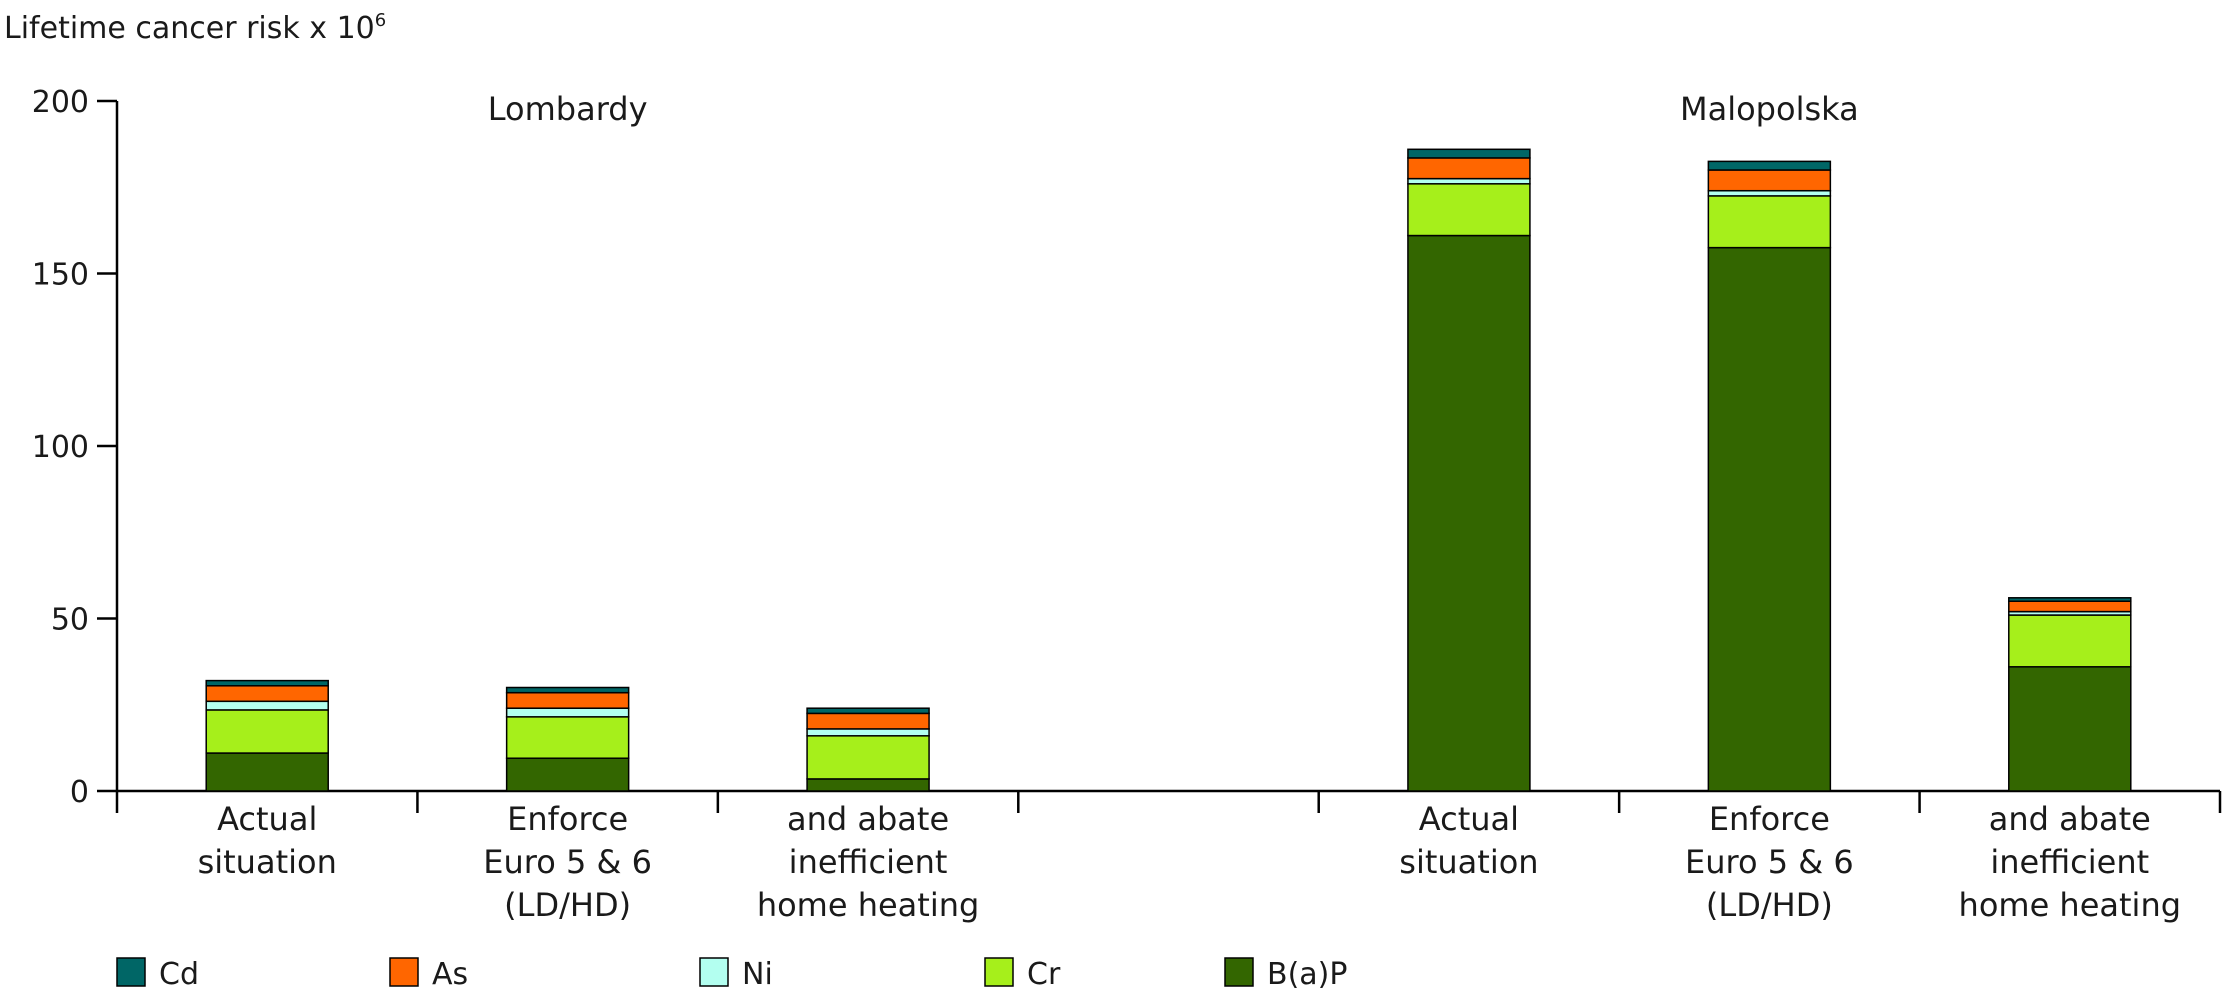 This screenshot has width=2226, height=995. I want to click on y-tick-label: 150, so click(60, 275).